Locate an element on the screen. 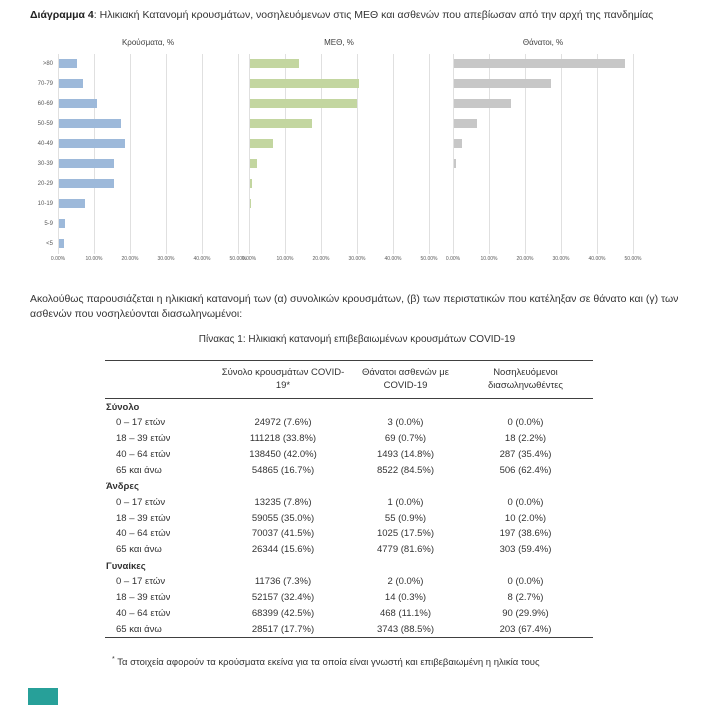 The image size is (714, 705). value-cell: 3 (0.0%) is located at coordinates (405, 423).